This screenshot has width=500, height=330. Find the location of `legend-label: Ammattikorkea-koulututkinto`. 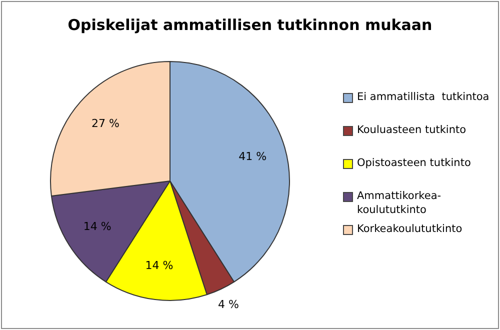

legend-label: Ammattikorkea-koulututkinto is located at coordinates (399, 203).